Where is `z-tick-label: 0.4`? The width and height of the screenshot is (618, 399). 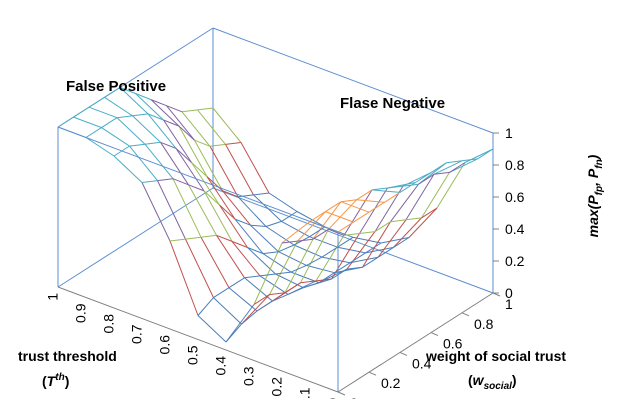 z-tick-label: 0.4 is located at coordinates (515, 229).